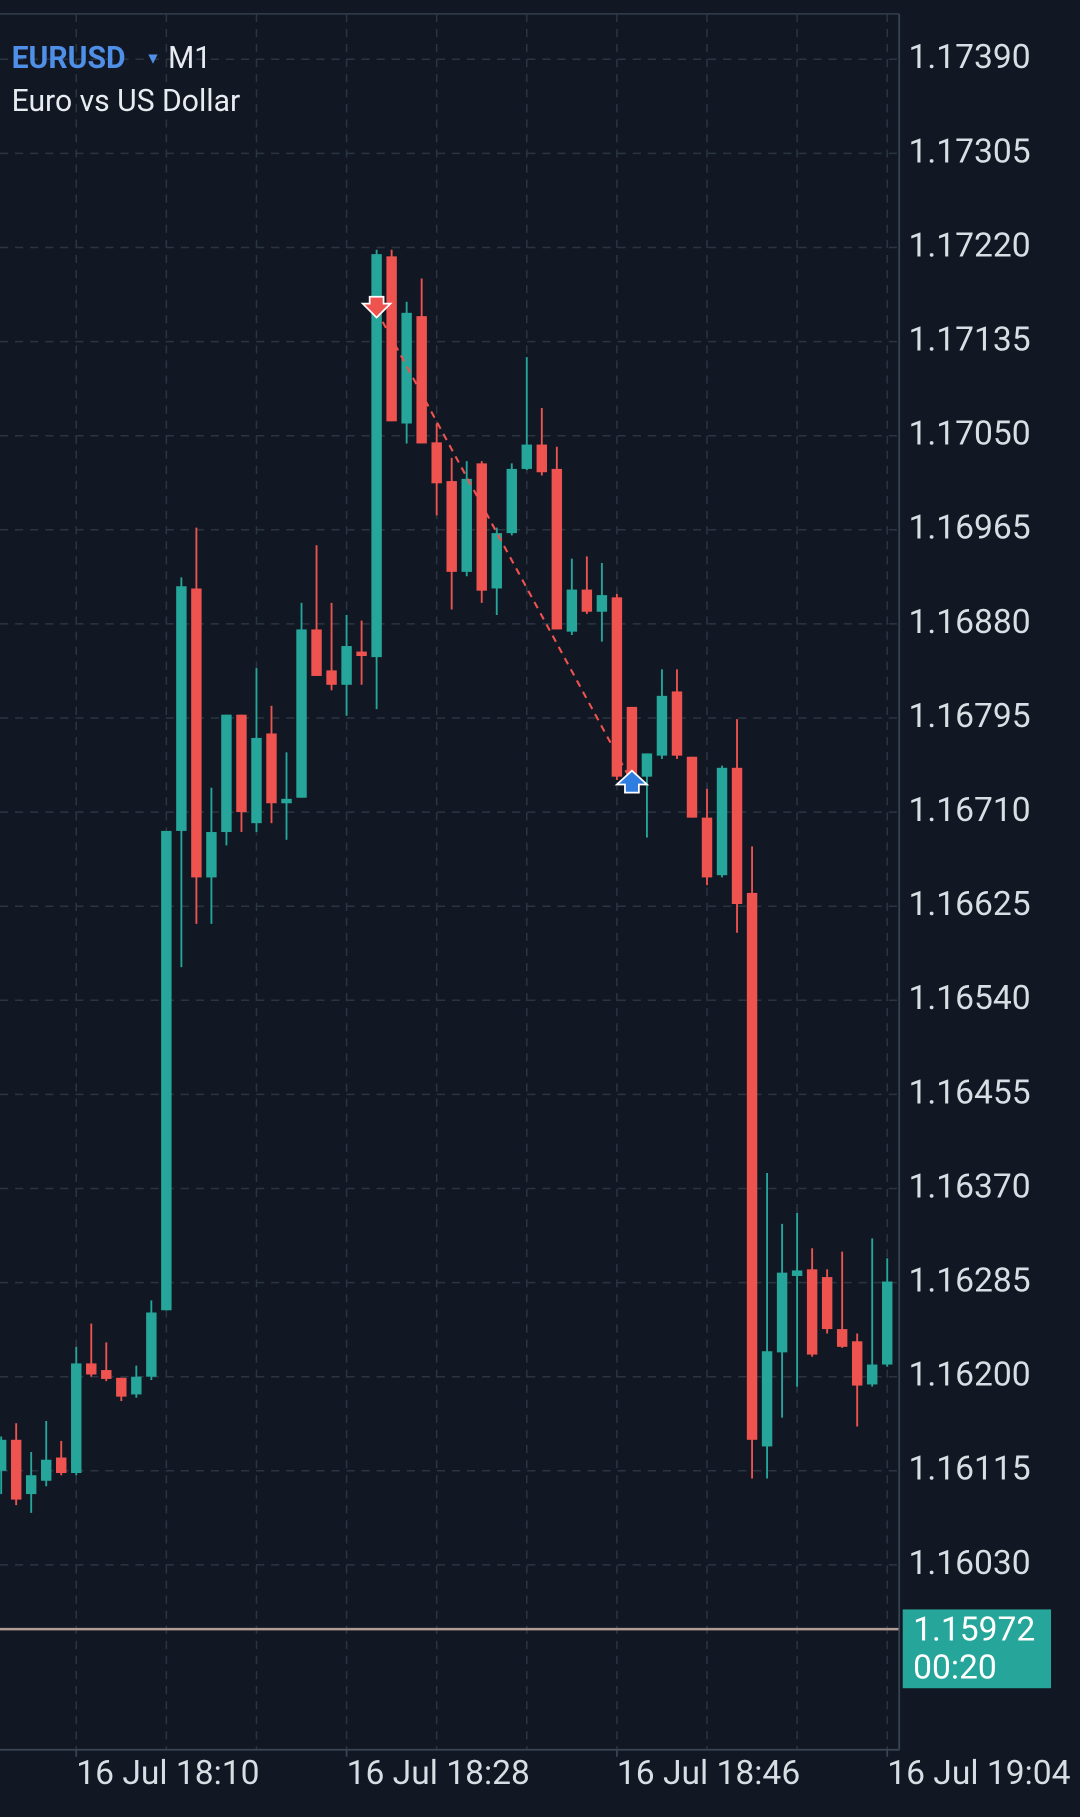  Describe the element at coordinates (969, 1563) in the screenshot. I see `y-tick-label: 1.16030` at that location.